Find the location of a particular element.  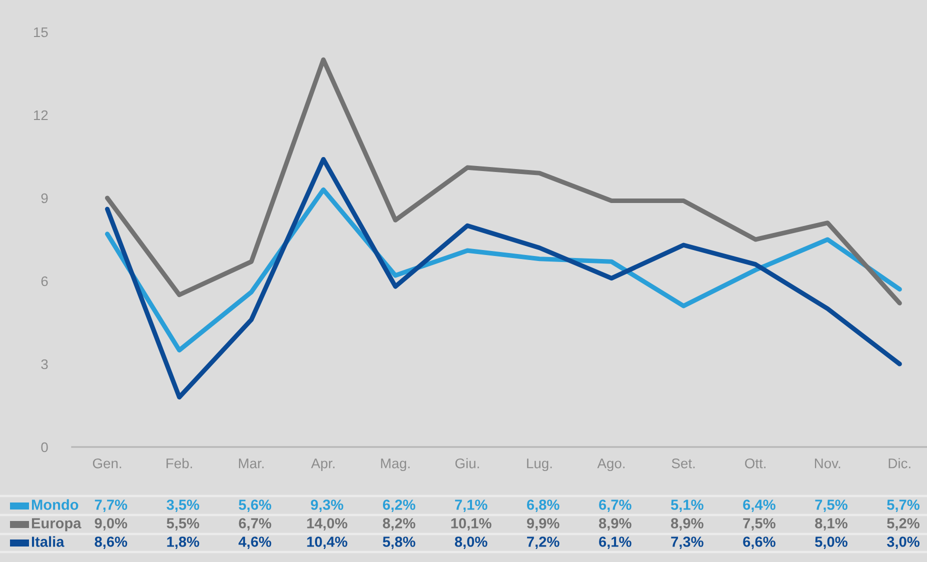

y-tick-label: 6 is located at coordinates (44, 281).